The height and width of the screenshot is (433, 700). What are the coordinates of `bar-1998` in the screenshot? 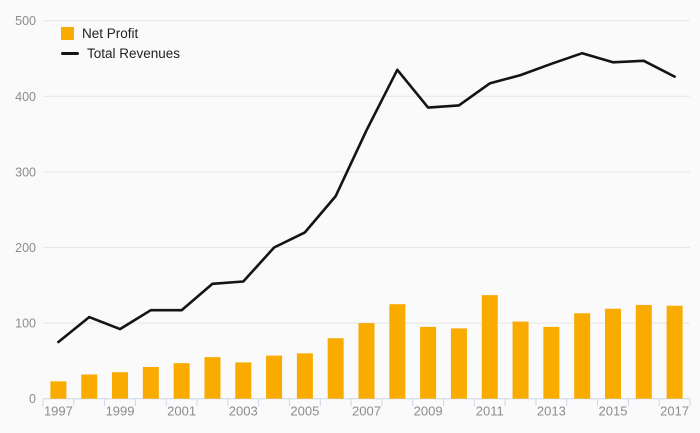 It's located at (89, 386).